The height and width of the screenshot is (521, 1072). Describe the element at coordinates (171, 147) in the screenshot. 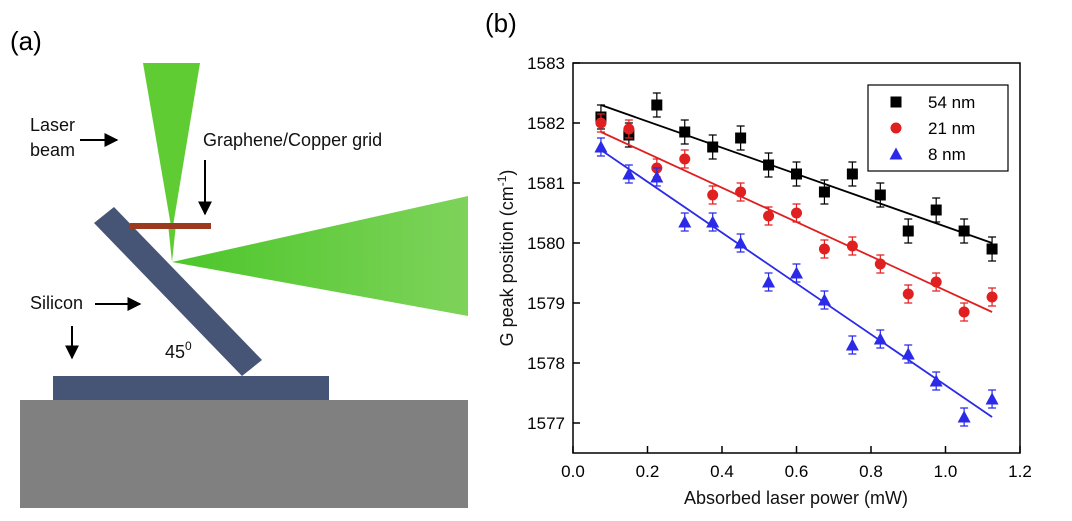

I see `laser-beam` at that location.